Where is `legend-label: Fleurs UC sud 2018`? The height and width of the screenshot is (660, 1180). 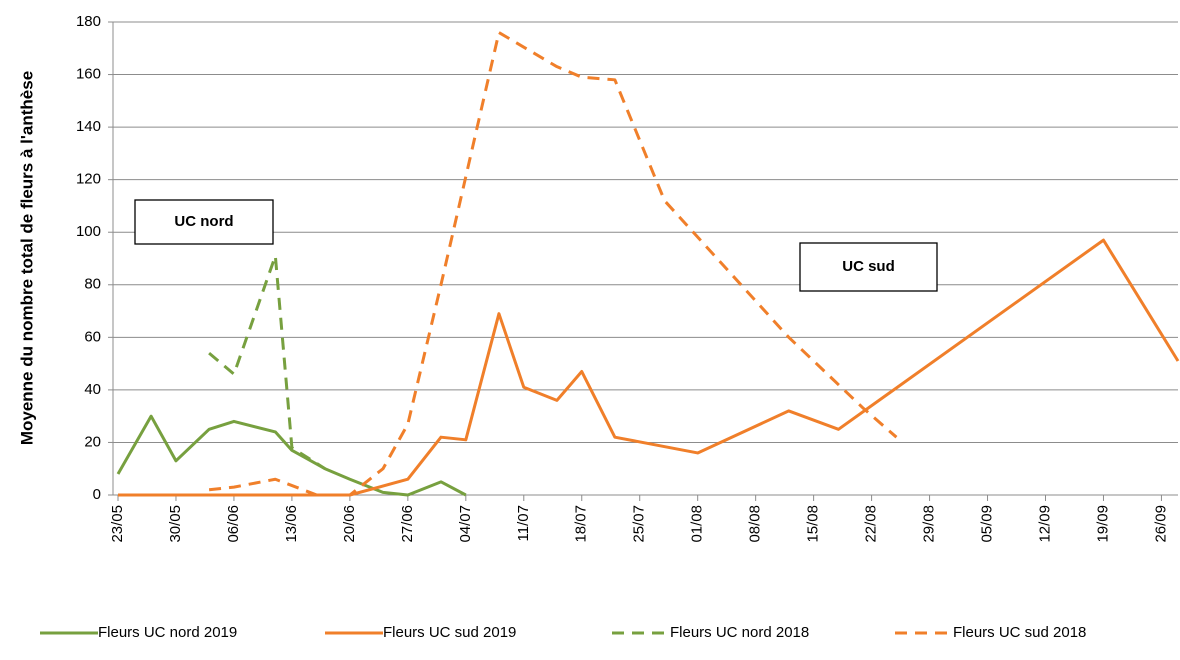
legend-label: Fleurs UC sud 2018 is located at coordinates (1019, 632).